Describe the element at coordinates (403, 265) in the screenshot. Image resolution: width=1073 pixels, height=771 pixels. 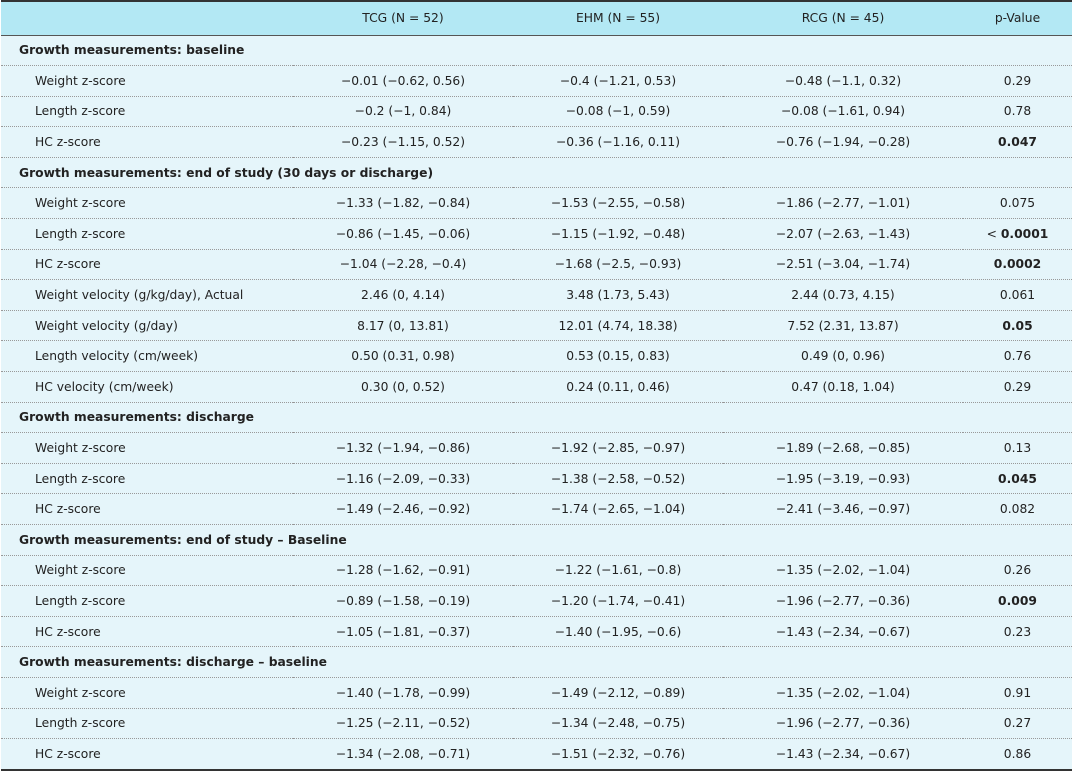
I see `tcg-value: −1.04 (−2.28, −0.4)` at that location.